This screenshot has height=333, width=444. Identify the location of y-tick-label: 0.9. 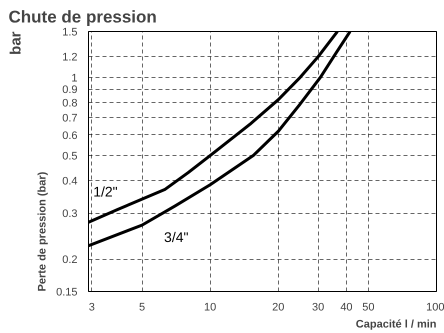
(70, 90).